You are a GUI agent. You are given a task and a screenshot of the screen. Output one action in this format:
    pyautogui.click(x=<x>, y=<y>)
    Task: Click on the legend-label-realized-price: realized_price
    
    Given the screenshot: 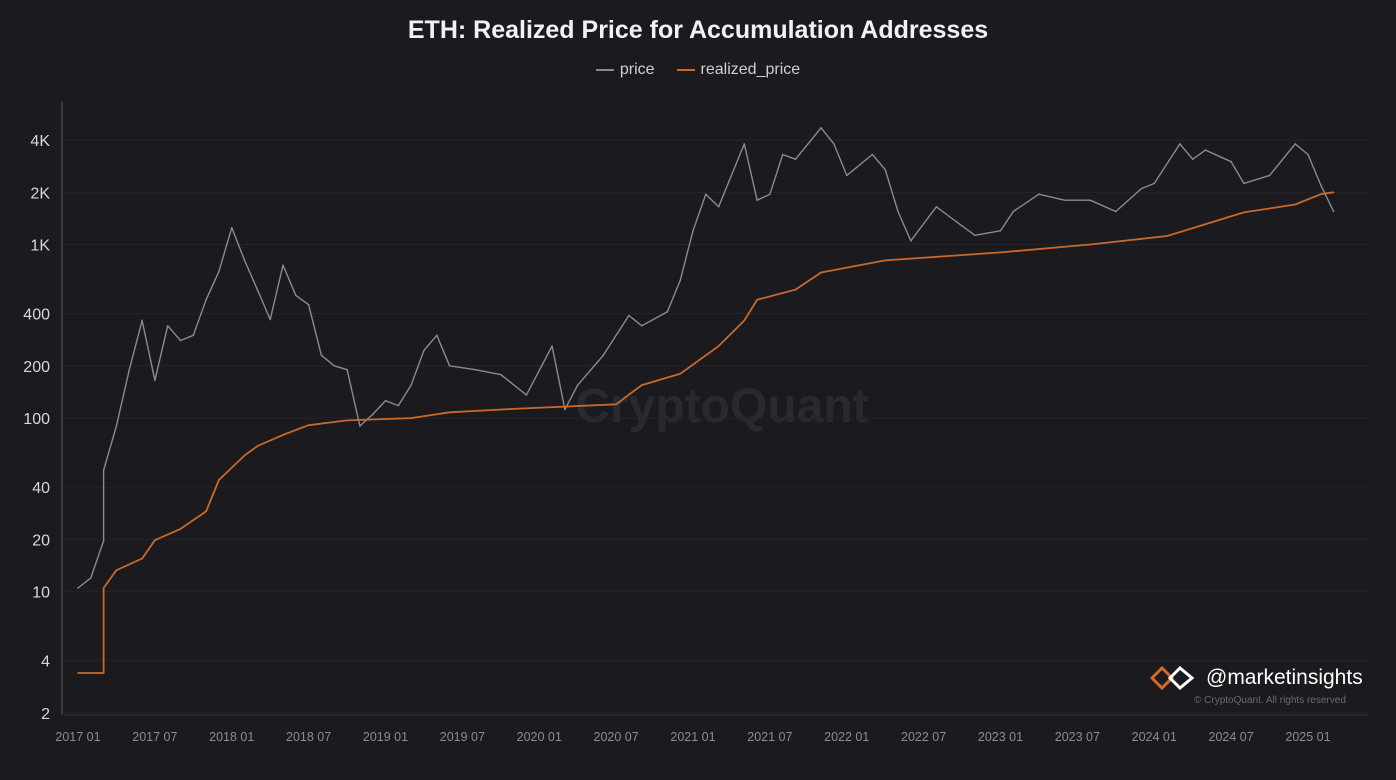 What is the action you would take?
    pyautogui.click(x=750, y=69)
    